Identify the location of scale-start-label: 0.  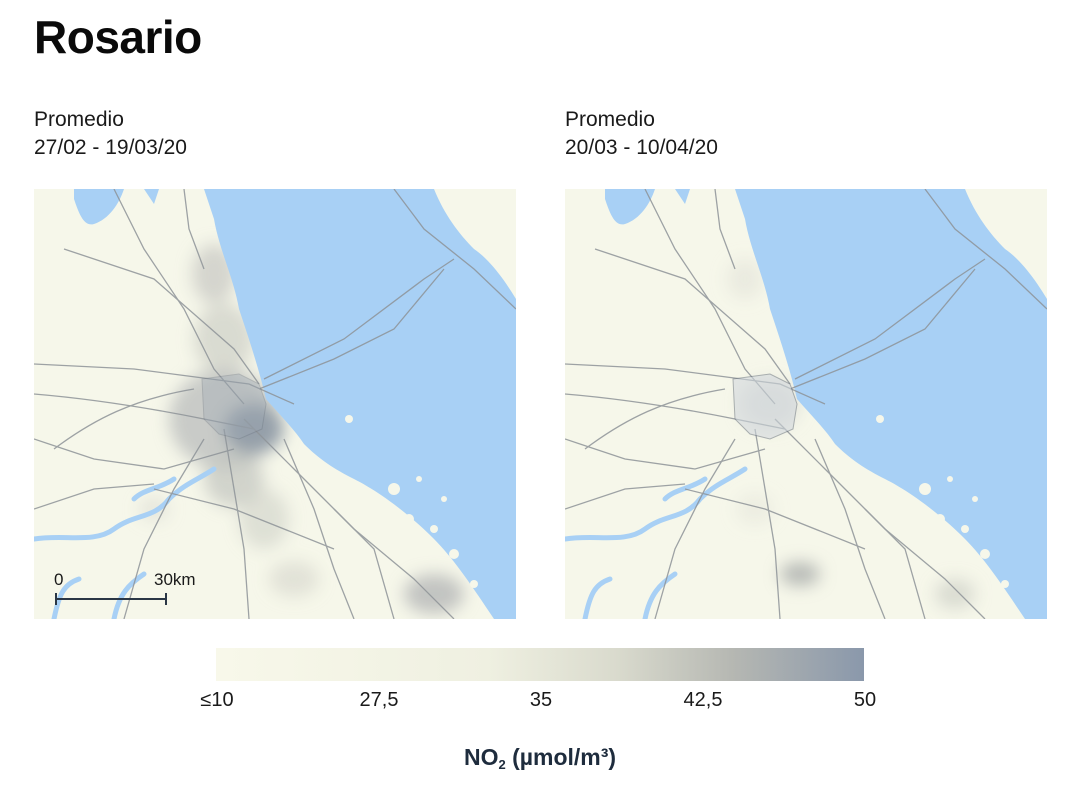
(58, 579).